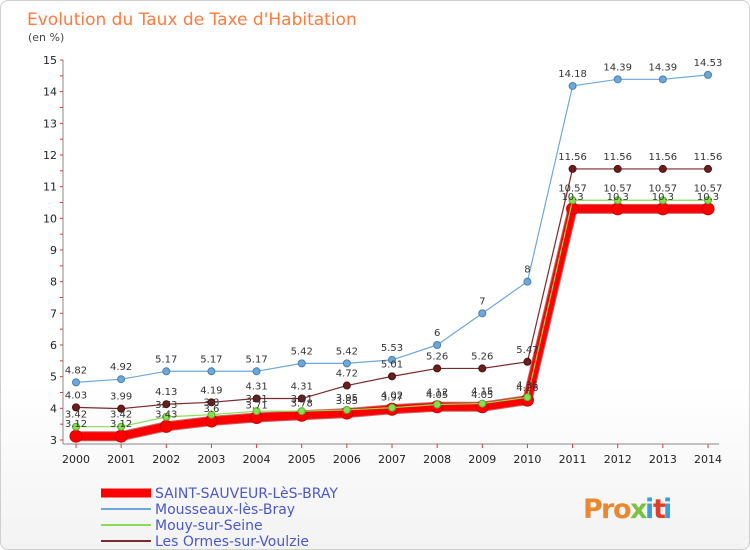 The image size is (750, 550). What do you see at coordinates (347, 459) in the screenshot?
I see `x-tick-label: 2006` at bounding box center [347, 459].